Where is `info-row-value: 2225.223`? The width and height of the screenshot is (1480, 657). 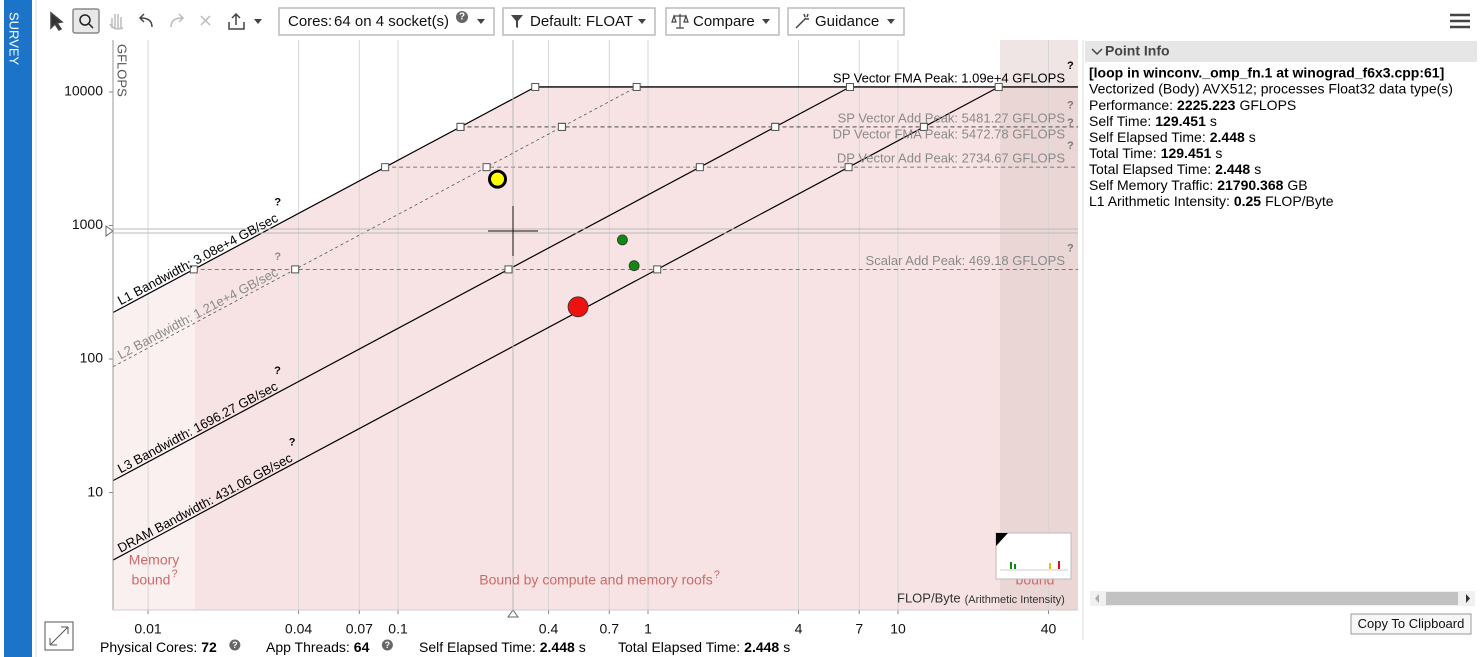
info-row-value: 2225.223 is located at coordinates (1206, 105).